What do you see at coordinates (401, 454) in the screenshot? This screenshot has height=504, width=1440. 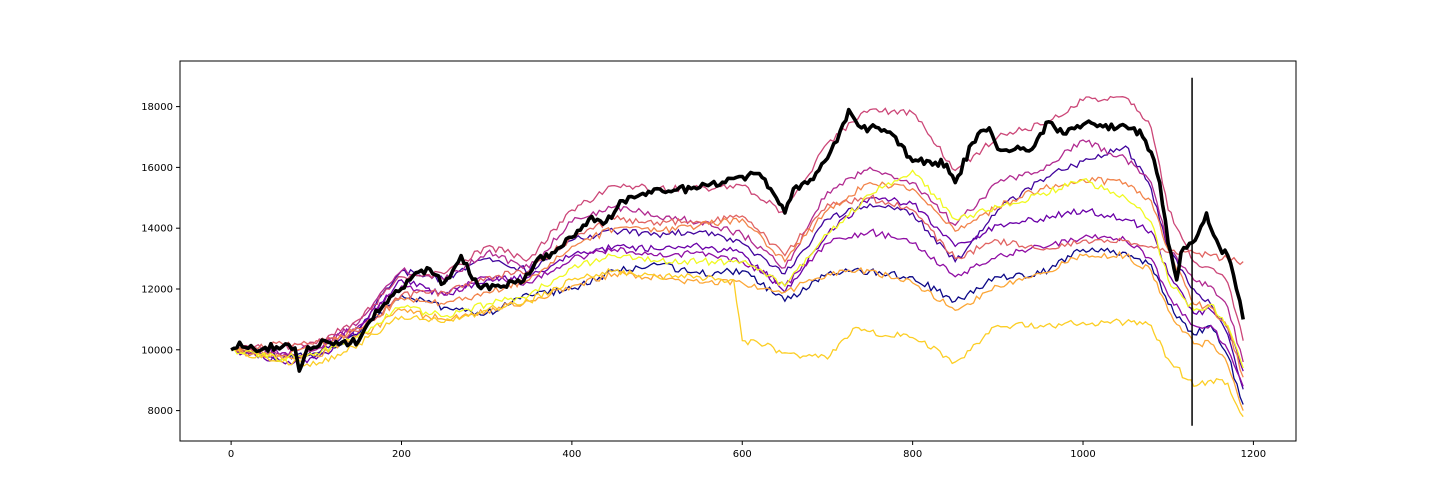 I see `x-tick-label: 200` at bounding box center [401, 454].